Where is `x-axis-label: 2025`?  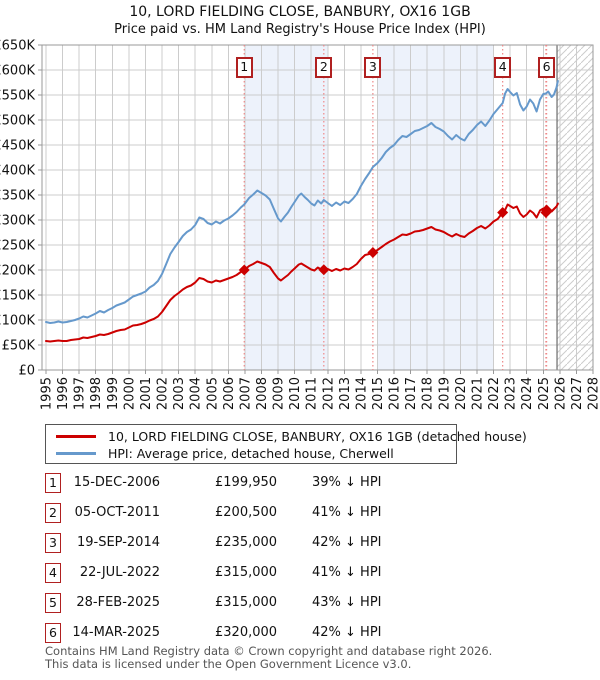
x-axis-label: 2025 is located at coordinates (544, 393).